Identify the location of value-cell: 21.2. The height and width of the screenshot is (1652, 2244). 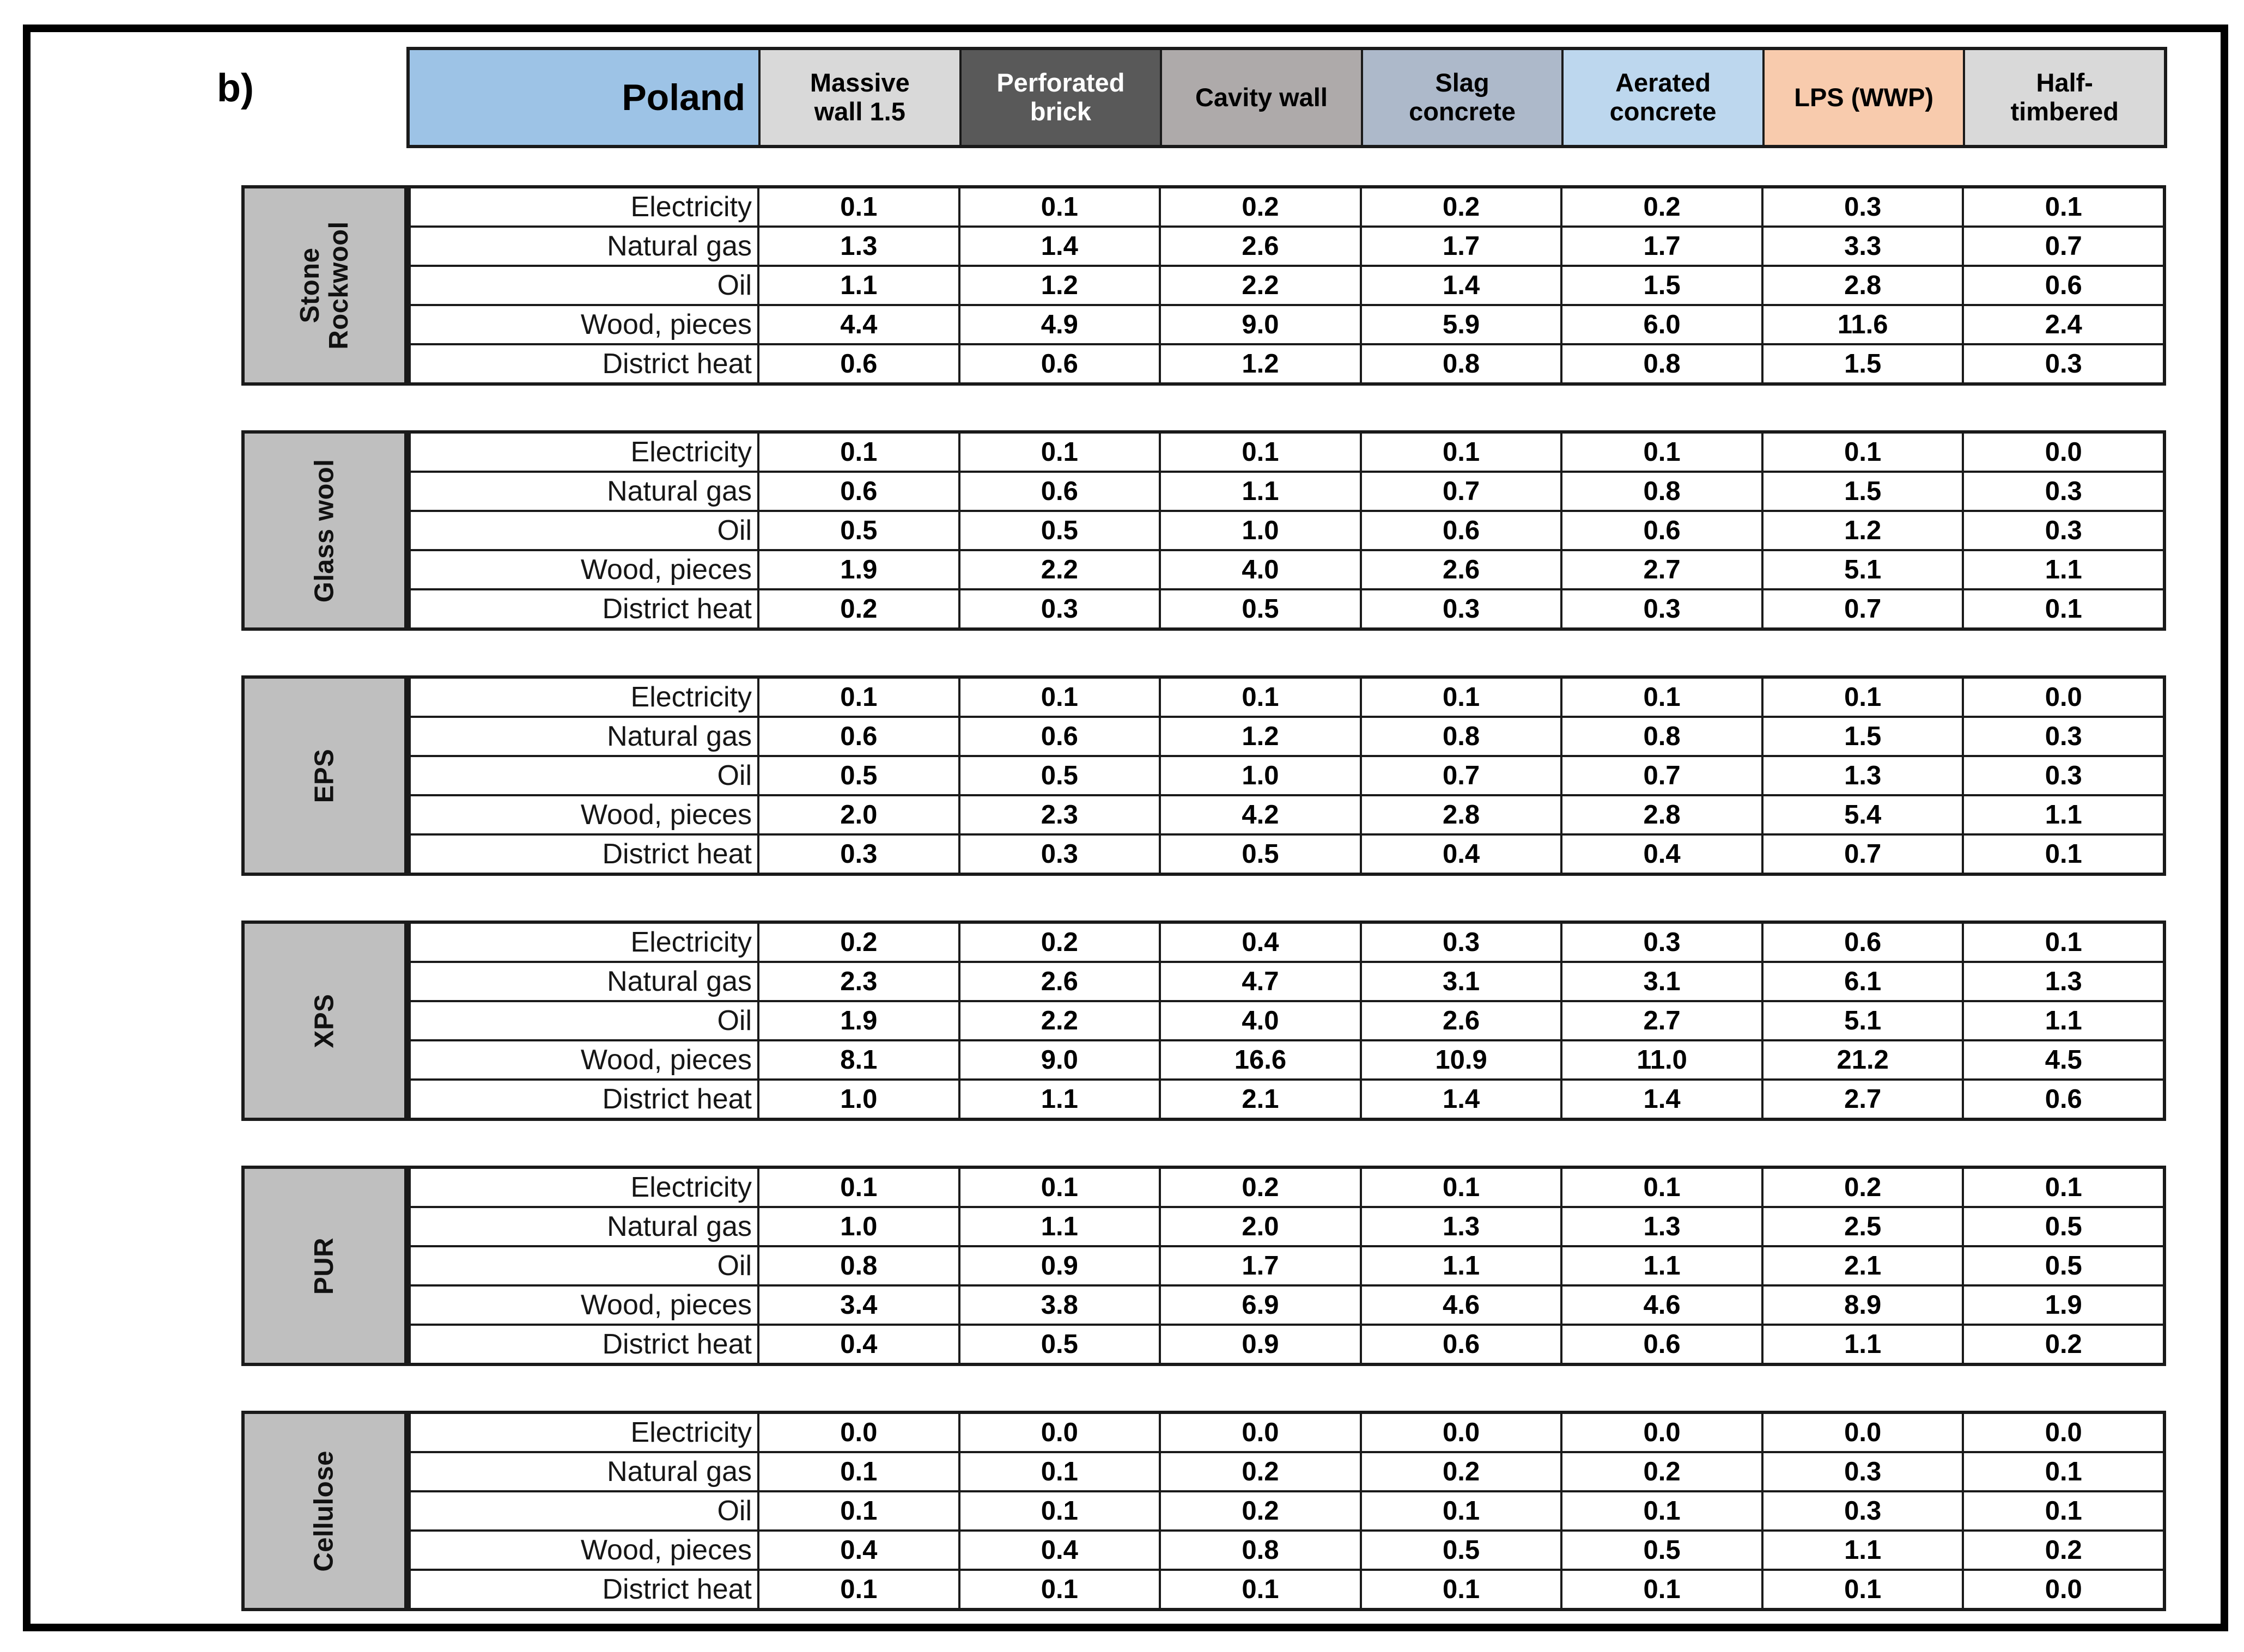
(1861, 1059).